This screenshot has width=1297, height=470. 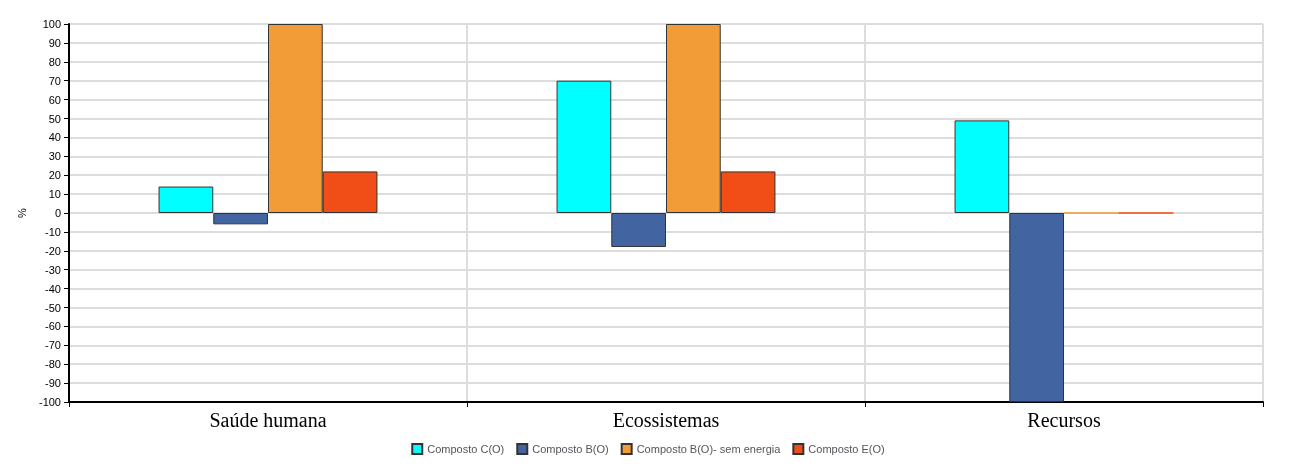 I want to click on x-tick-label: Recursos, so click(x=1064, y=420).